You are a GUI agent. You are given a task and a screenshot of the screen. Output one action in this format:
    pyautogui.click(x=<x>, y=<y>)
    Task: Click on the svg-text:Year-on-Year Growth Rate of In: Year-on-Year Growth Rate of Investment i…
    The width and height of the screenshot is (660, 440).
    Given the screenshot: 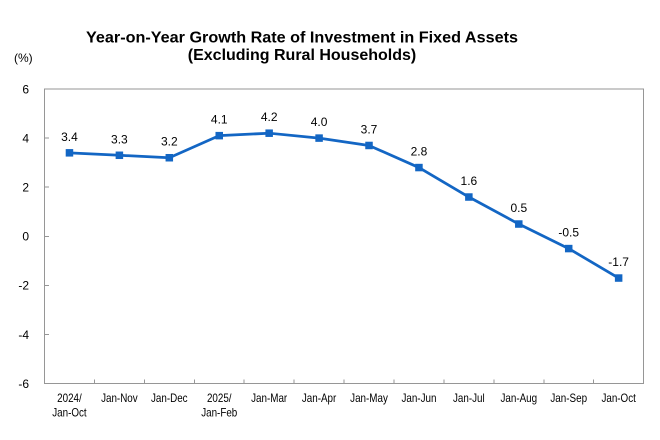 What is the action you would take?
    pyautogui.click(x=302, y=38)
    